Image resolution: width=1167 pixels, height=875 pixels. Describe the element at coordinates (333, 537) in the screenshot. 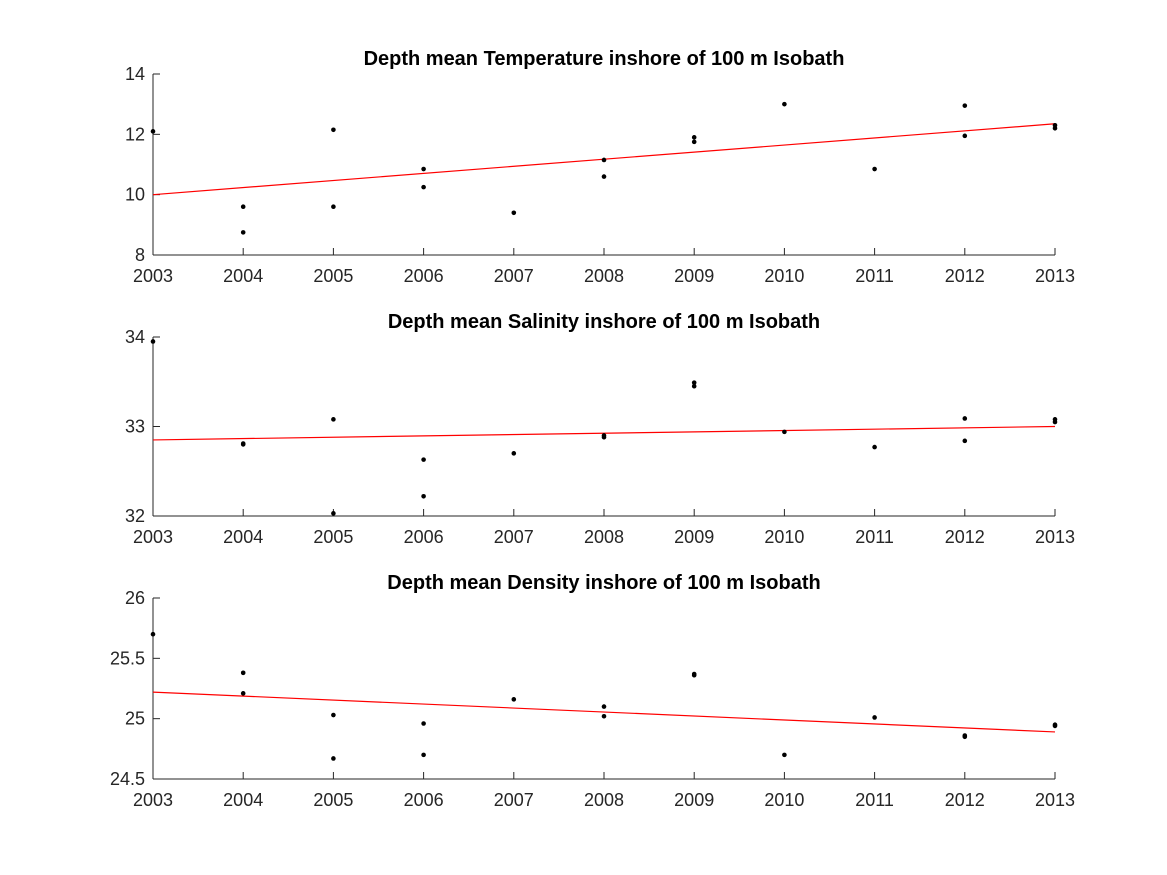

I see `salinity-x-tick-label: 2005` at that location.